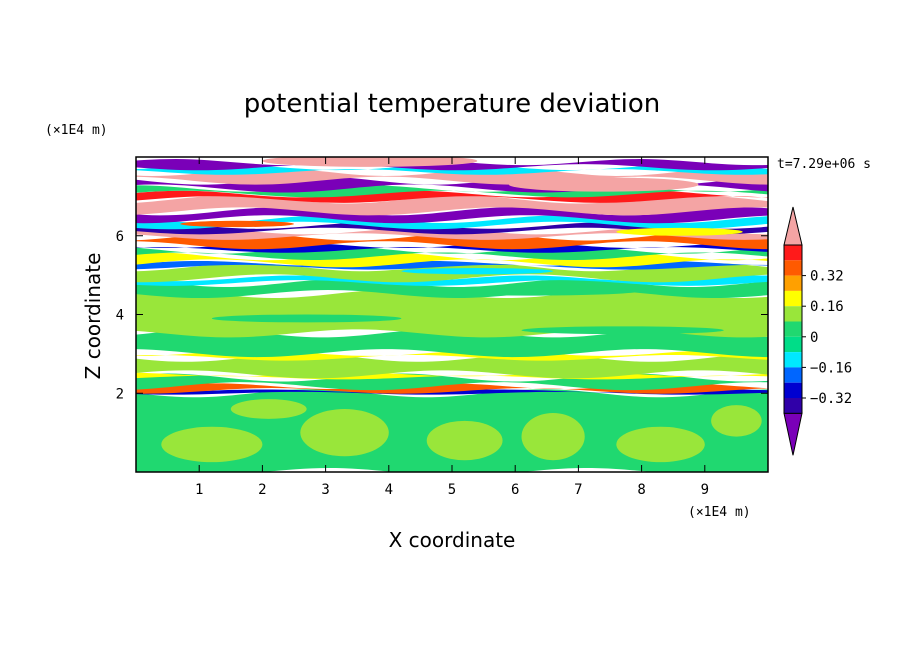 The height and width of the screenshot is (654, 904). What do you see at coordinates (831, 399) in the screenshot?
I see `colorbar-tick-label: −0.32` at bounding box center [831, 399].